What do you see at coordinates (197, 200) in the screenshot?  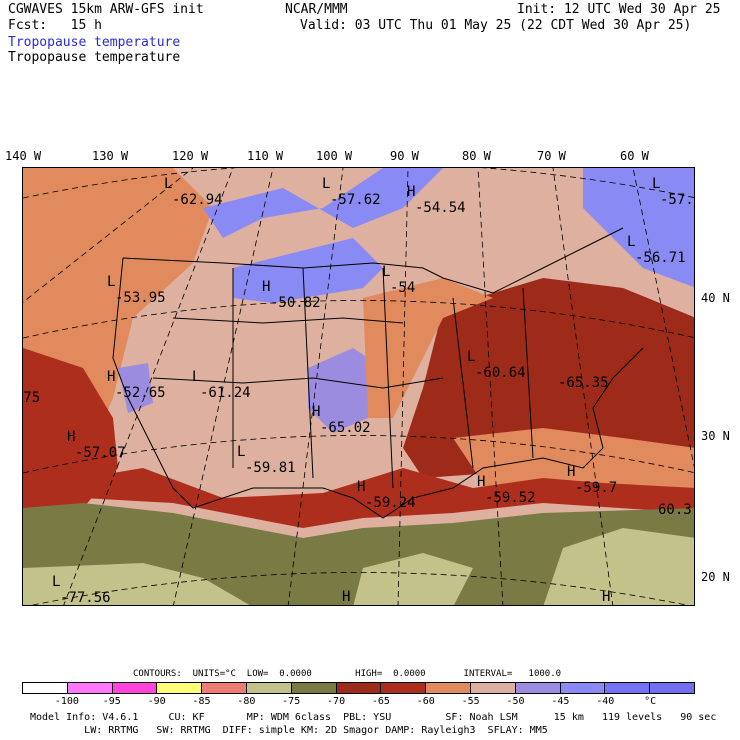 I see `extrema-value: -62.94` at bounding box center [197, 200].